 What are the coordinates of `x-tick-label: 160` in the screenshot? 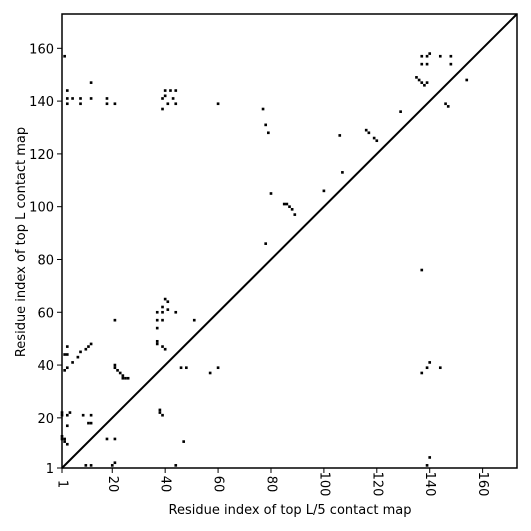 It's located at (482, 484).